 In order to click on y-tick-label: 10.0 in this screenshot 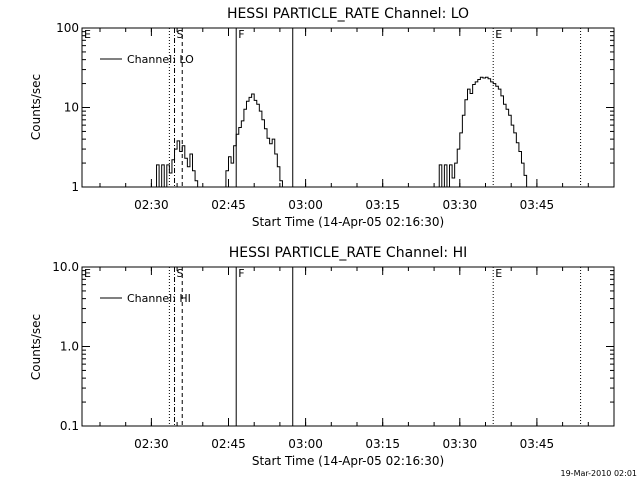, I will do `click(65, 267)`.